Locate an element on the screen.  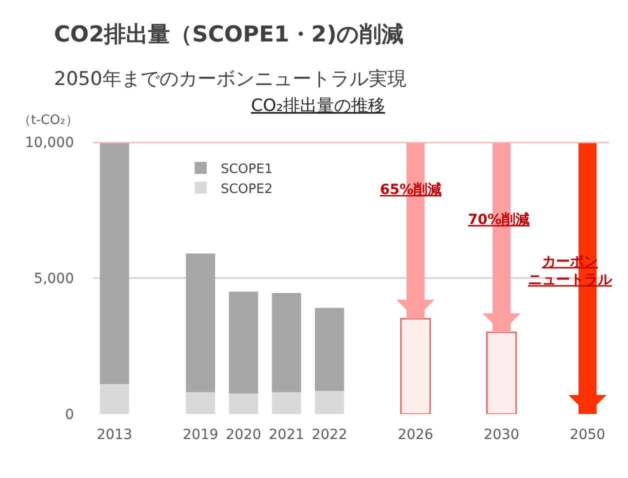
y-tick-label: 5,000 is located at coordinates (54, 278).